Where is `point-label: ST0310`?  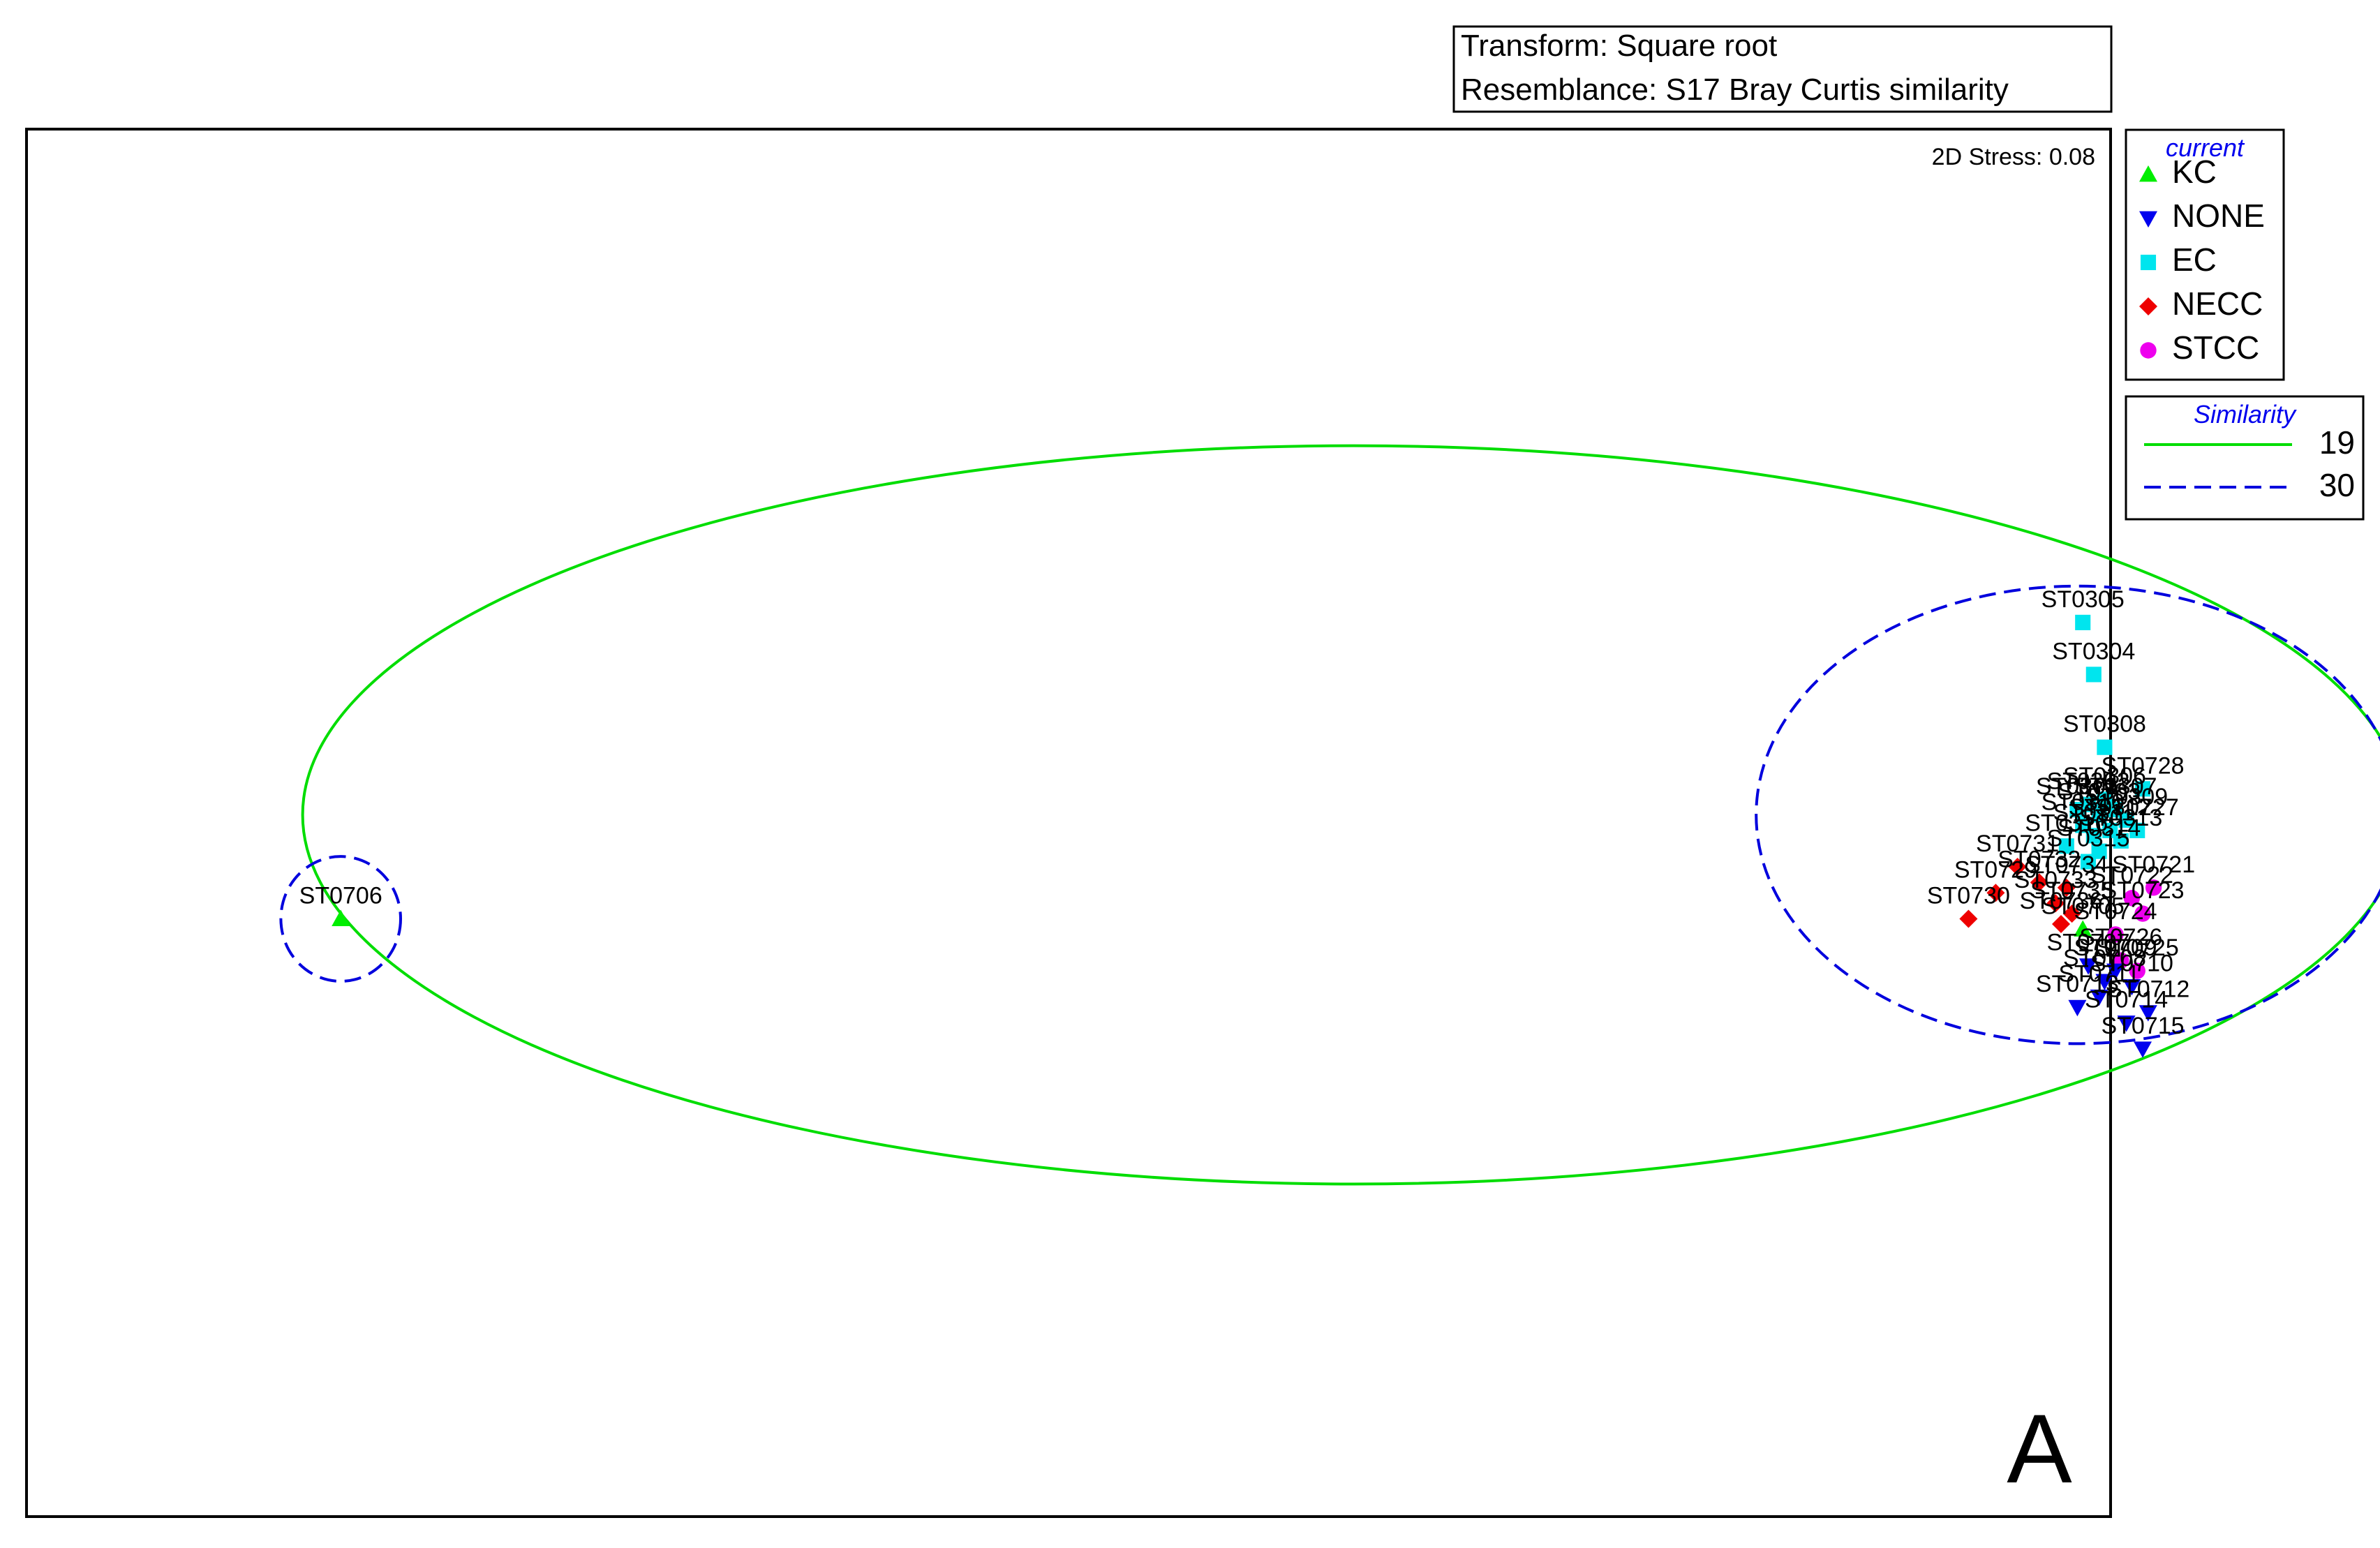
point-label: ST0310 is located at coordinates (2083, 802).